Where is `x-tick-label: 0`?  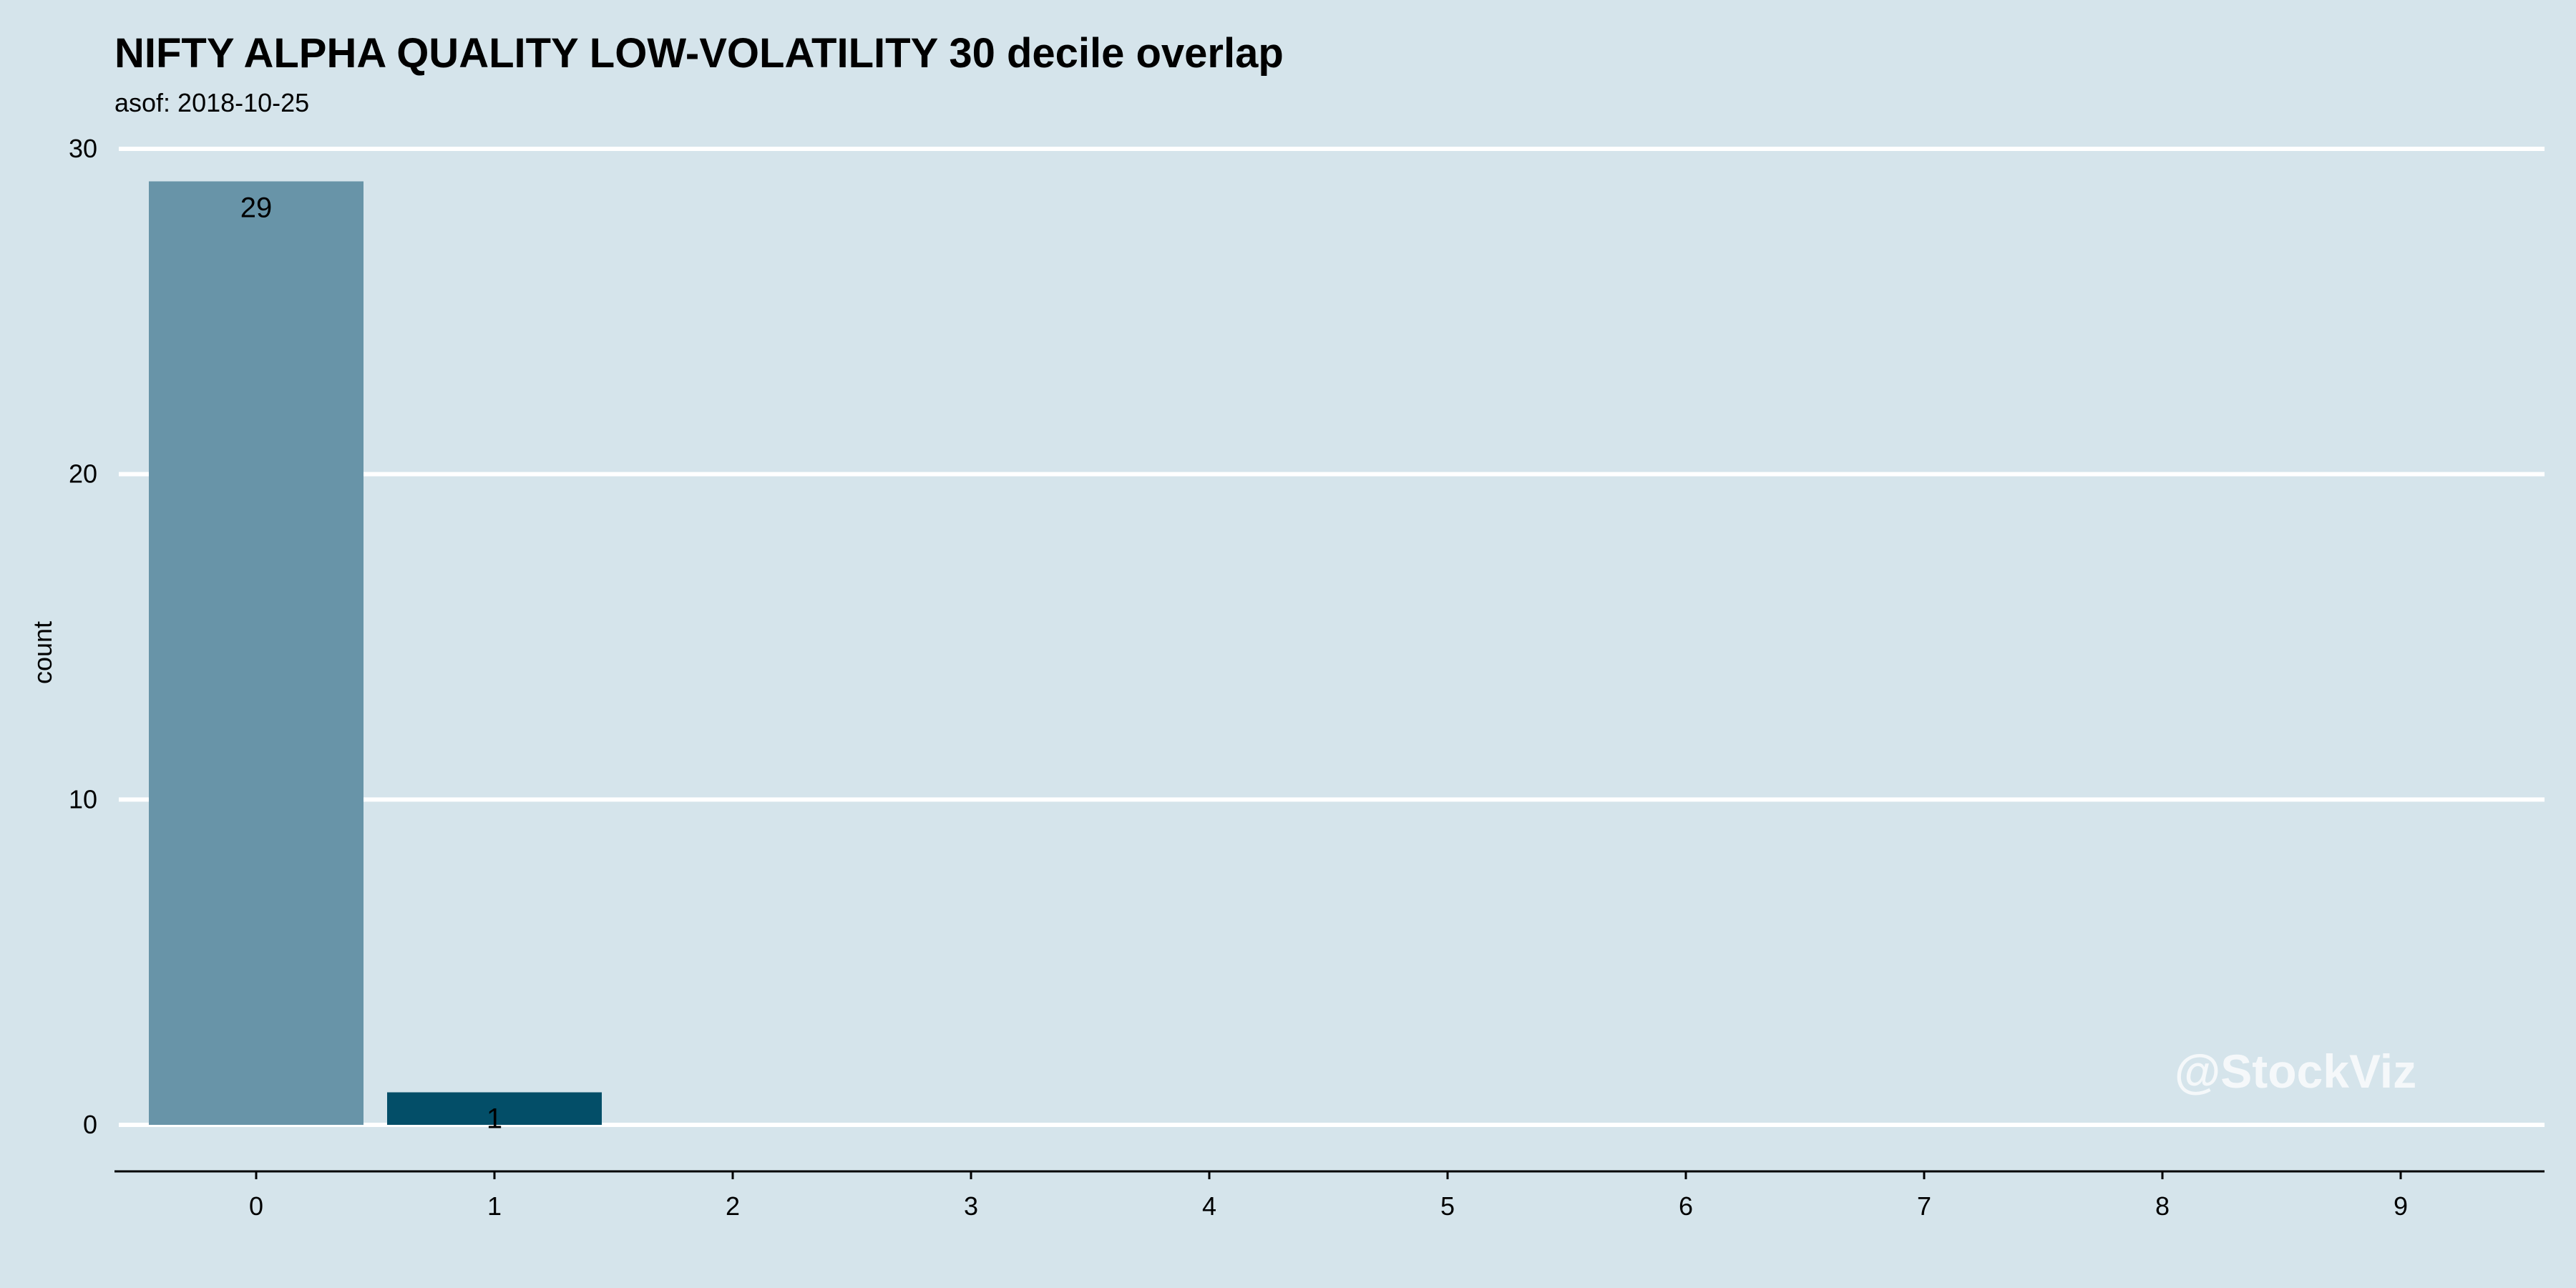 x-tick-label: 0 is located at coordinates (256, 1206).